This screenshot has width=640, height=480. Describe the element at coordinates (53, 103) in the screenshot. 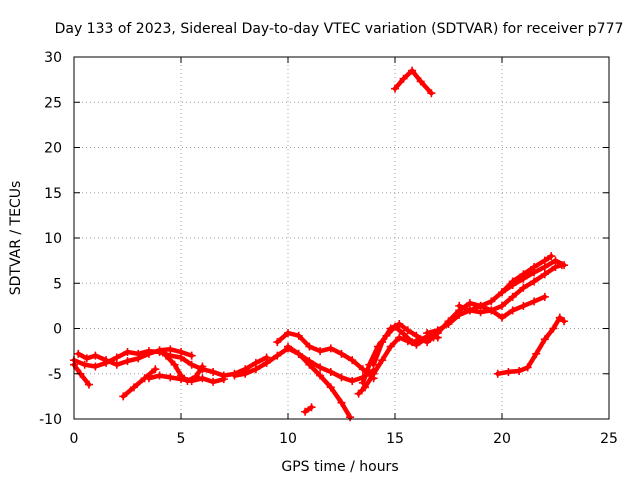

I see `y-tick-label: 25` at that location.